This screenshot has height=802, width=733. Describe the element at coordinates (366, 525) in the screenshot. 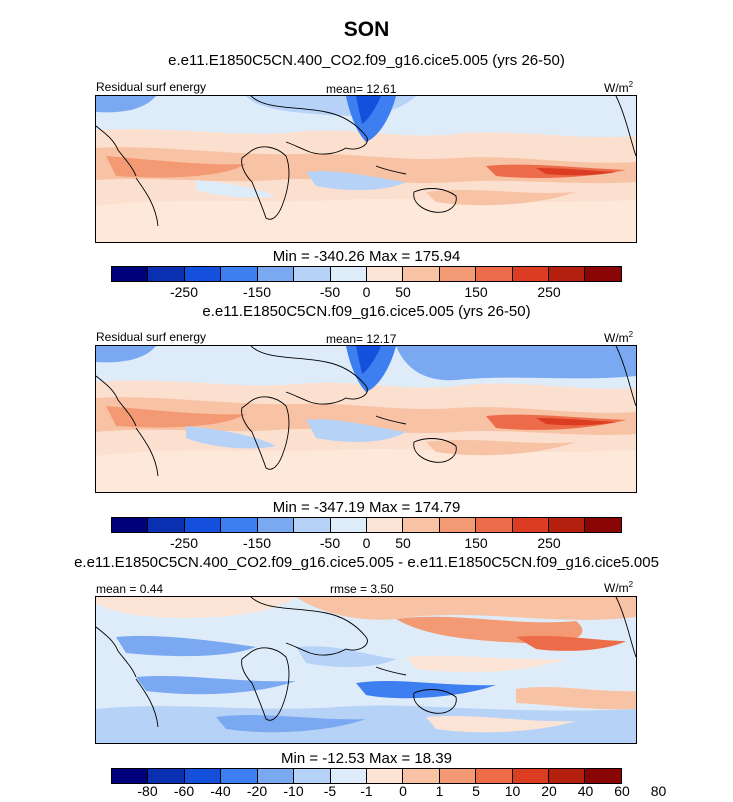

I see `panel2-colorbar` at that location.